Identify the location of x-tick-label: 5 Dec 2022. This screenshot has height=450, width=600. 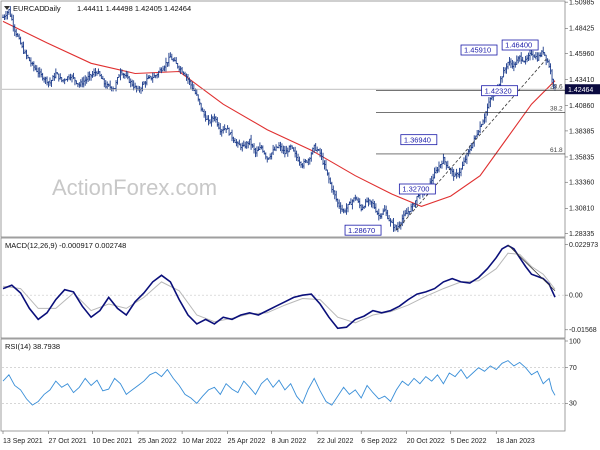
(469, 441).